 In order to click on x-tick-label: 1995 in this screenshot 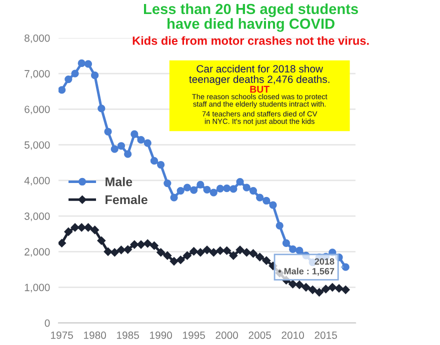, I will do `click(194, 335)`.